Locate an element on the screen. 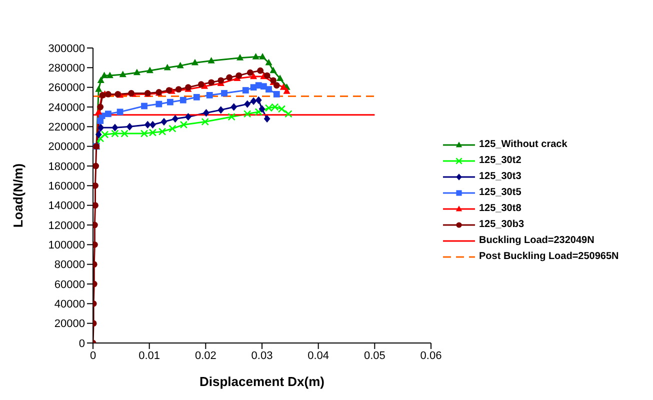  x-axis-title: Displacement Dx(m) is located at coordinates (262, 381).